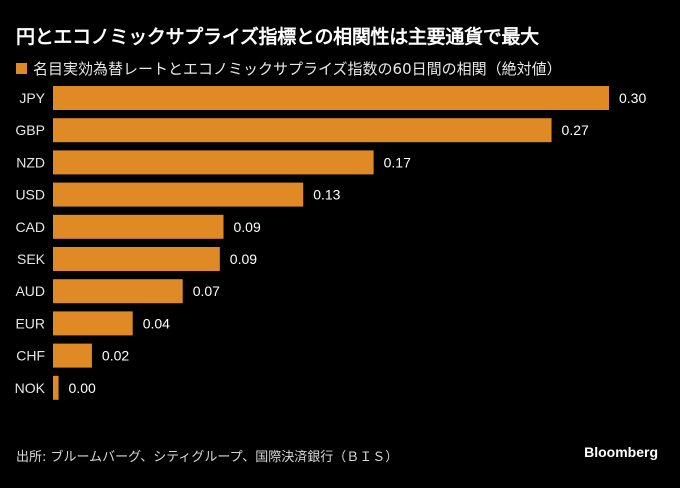  Describe the element at coordinates (31, 259) in the screenshot. I see `category-label-sek: SEK` at that location.